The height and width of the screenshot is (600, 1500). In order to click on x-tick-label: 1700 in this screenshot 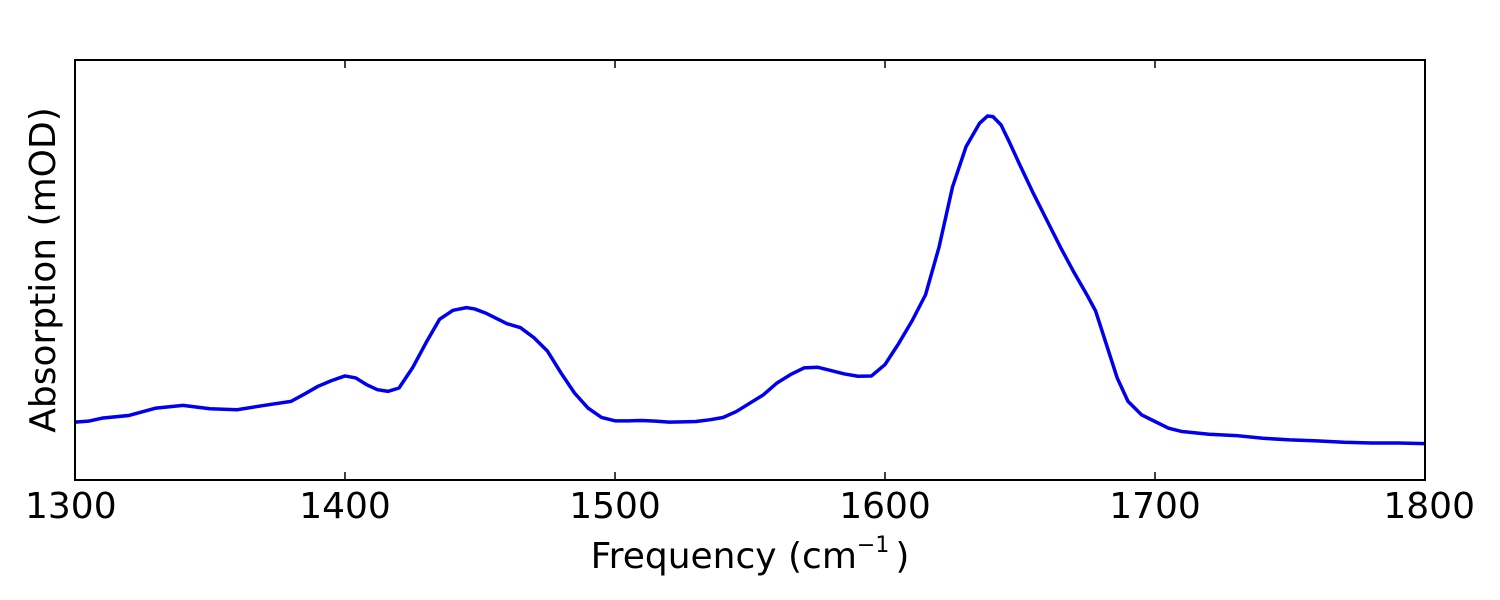, I will do `click(1155, 506)`.